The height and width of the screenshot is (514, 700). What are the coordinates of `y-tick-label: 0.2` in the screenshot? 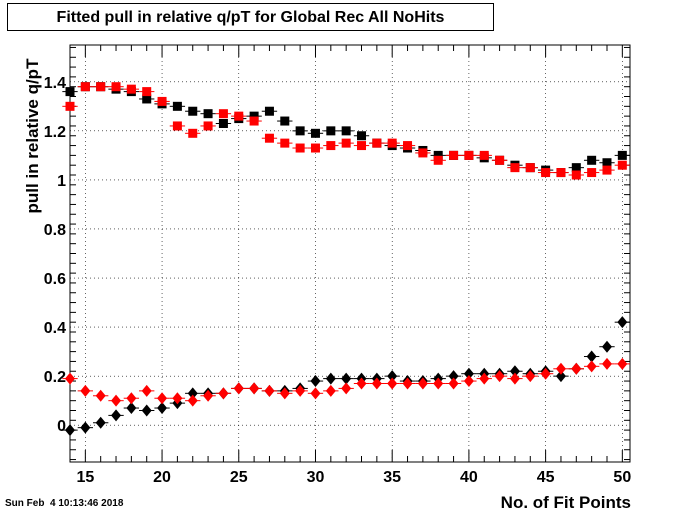 It's located at (55, 377).